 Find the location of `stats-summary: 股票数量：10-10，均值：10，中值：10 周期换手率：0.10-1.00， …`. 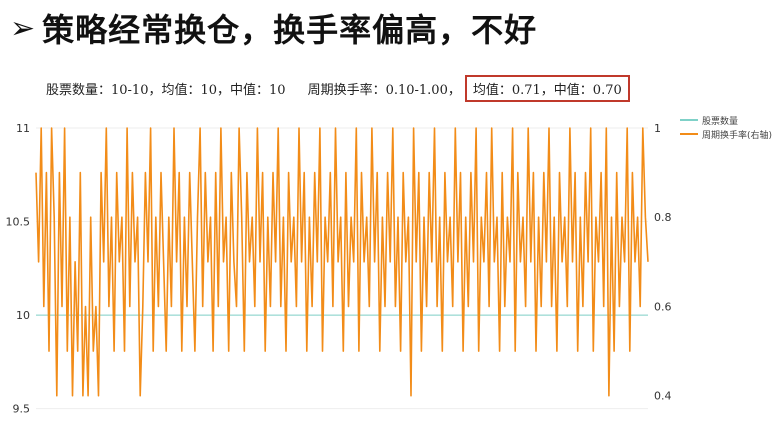

stats-summary: 股票数量：10-10，均值：10，中值：10 周期换手率：0.10-1.00， … is located at coordinates (338, 88).